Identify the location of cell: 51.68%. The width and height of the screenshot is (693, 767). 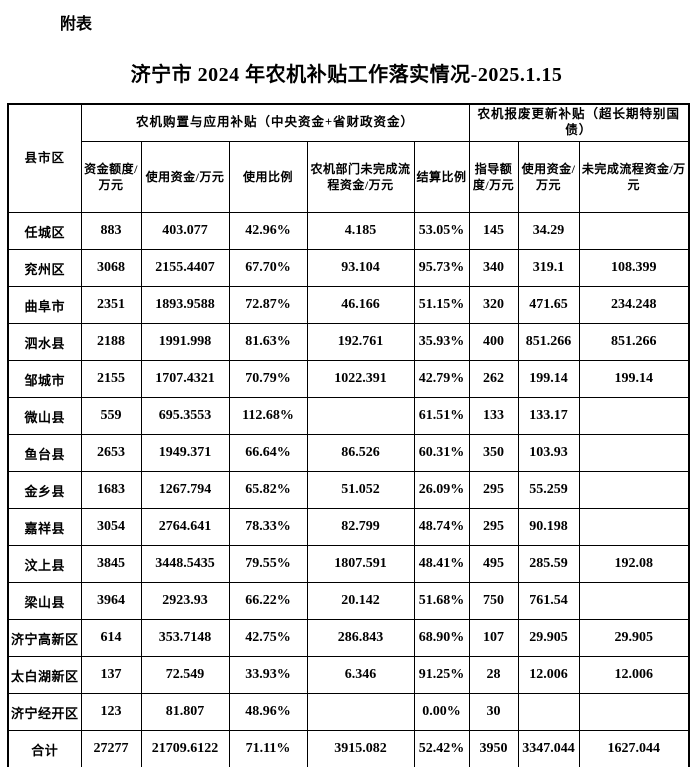
(441, 601).